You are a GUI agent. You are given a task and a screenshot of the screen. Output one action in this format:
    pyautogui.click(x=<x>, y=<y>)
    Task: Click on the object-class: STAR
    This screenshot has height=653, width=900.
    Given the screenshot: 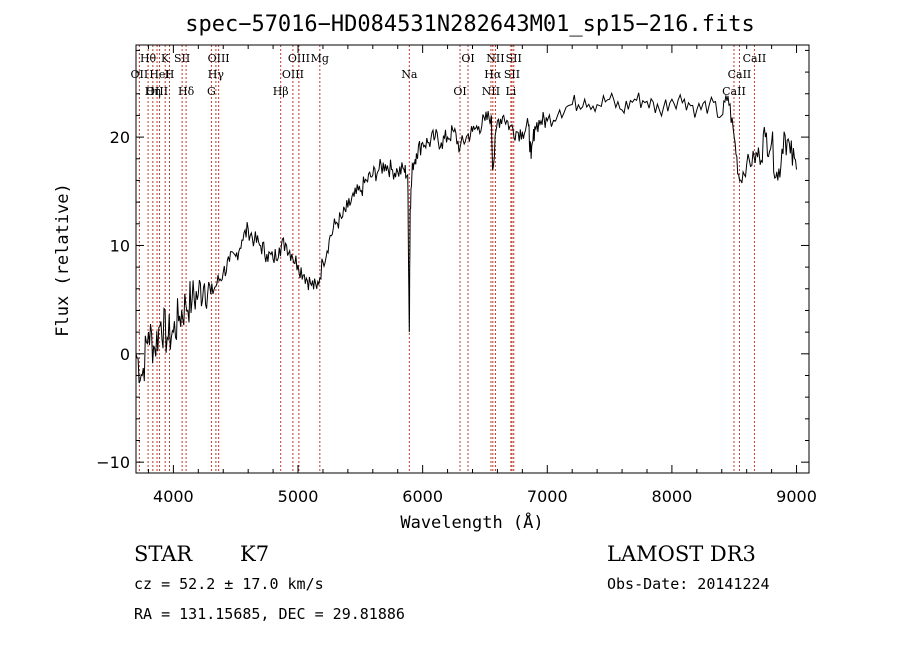 What is the action you would take?
    pyautogui.click(x=163, y=554)
    